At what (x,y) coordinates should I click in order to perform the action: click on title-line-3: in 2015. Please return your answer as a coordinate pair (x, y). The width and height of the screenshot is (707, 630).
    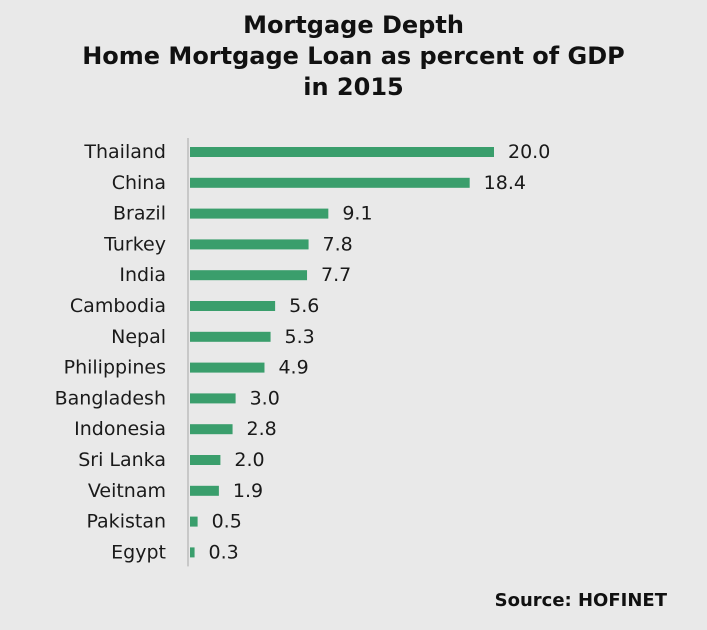
    Looking at the image, I should click on (353, 87).